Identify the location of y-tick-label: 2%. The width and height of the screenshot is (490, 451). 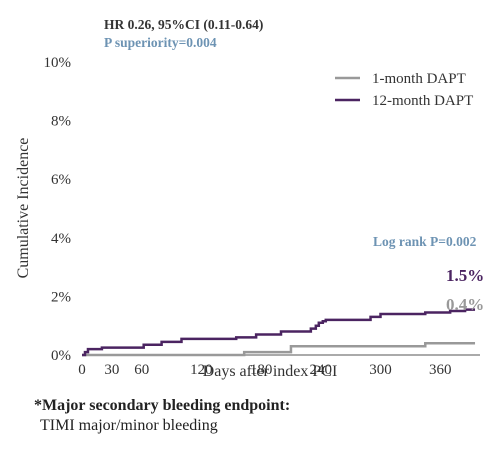
(61, 297).